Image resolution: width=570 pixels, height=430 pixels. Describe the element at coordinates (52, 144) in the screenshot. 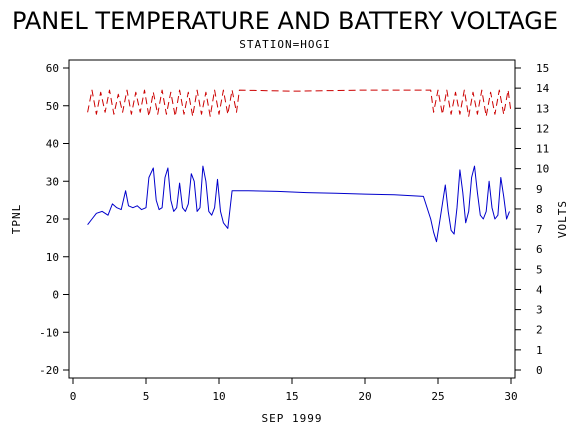

I see `y-left-tick-label-6: 40` at that location.